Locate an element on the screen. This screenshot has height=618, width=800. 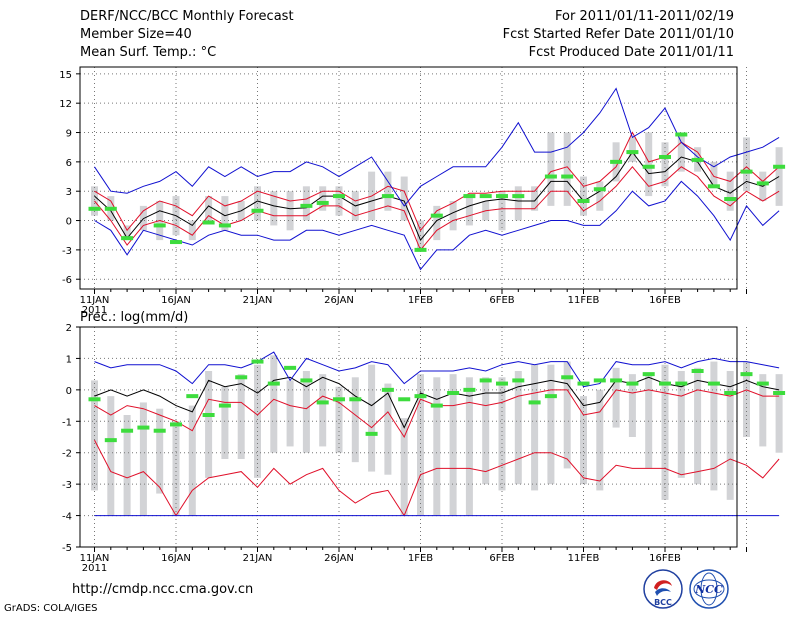
prec-xtick-label: 11JAN is located at coordinates (95, 558).